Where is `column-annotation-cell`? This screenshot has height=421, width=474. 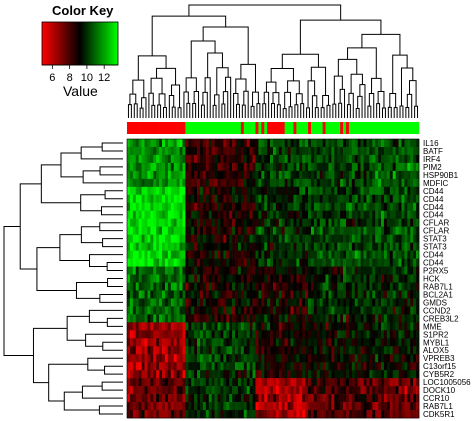
column-annotation-cell is located at coordinates (371, 128).